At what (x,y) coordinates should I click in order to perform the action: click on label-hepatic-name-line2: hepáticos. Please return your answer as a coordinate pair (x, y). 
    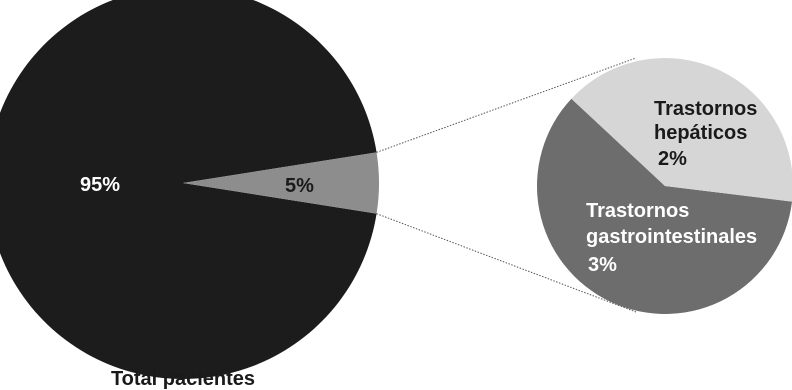
    Looking at the image, I should click on (700, 133).